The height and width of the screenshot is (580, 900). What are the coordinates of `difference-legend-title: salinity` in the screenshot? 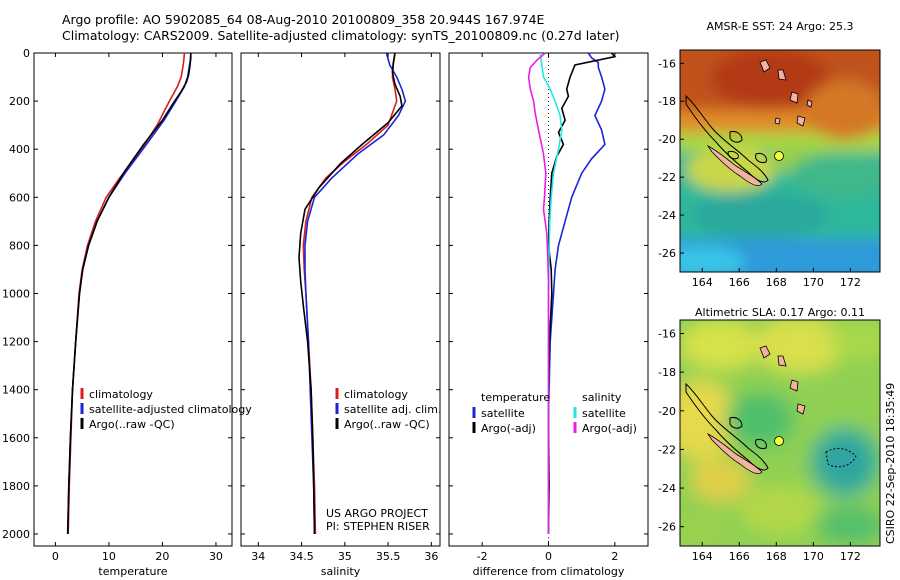 It's located at (602, 397).